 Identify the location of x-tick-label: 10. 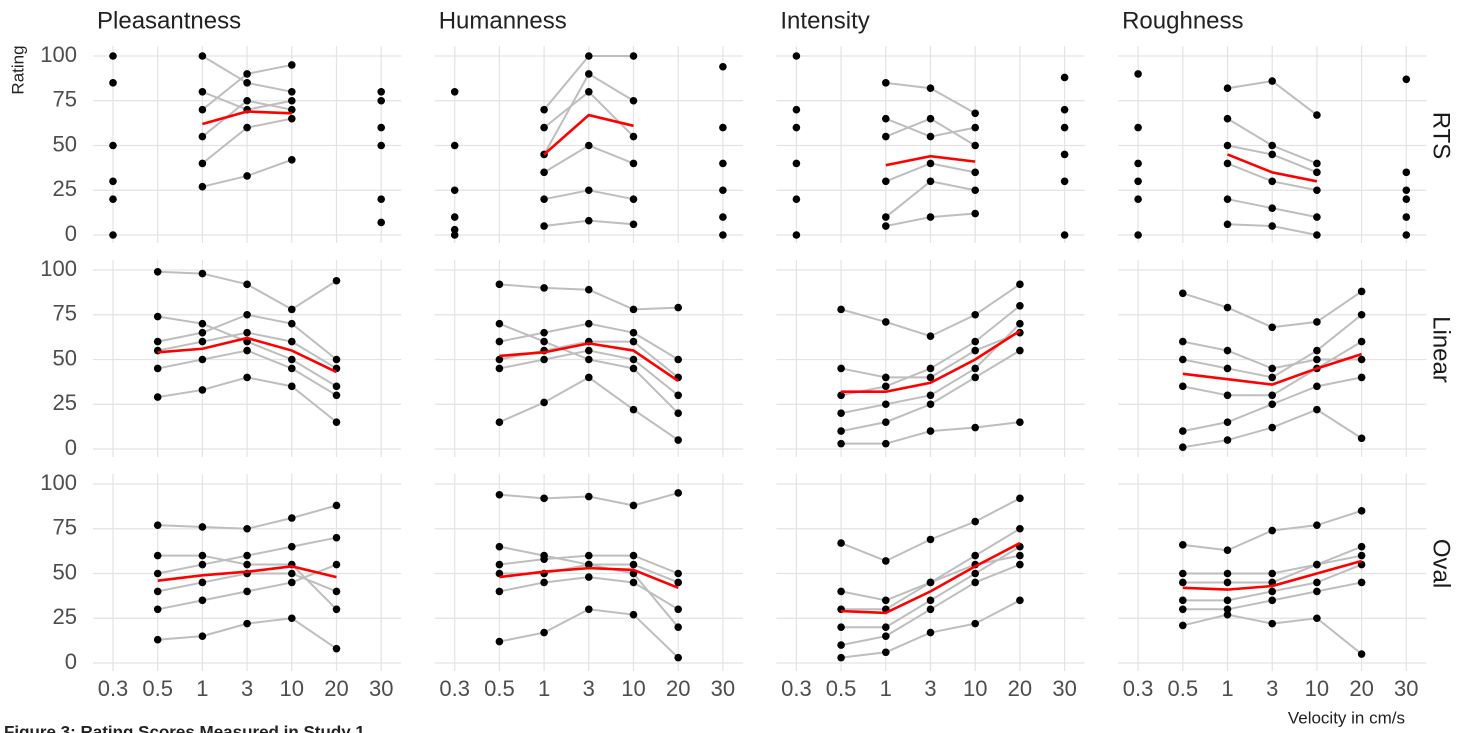
(633, 688).